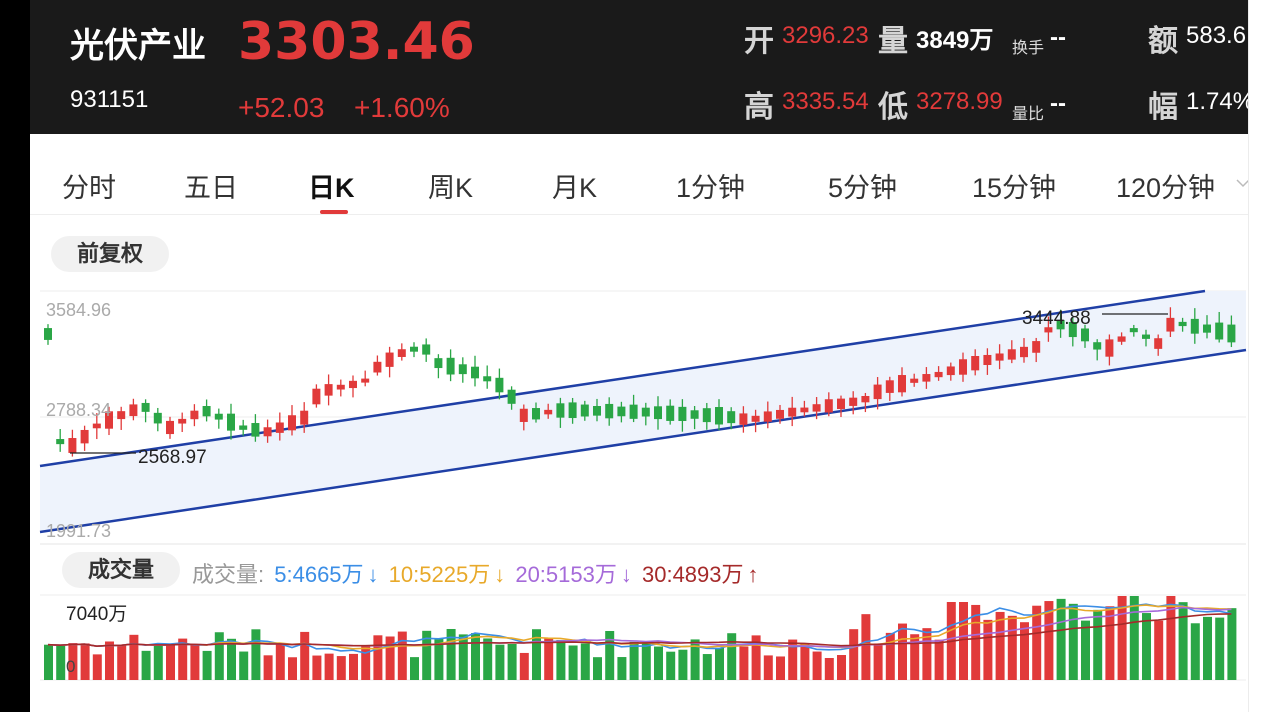  What do you see at coordinates (711, 188) in the screenshot?
I see `tab-1min: 1分钟` at bounding box center [711, 188].